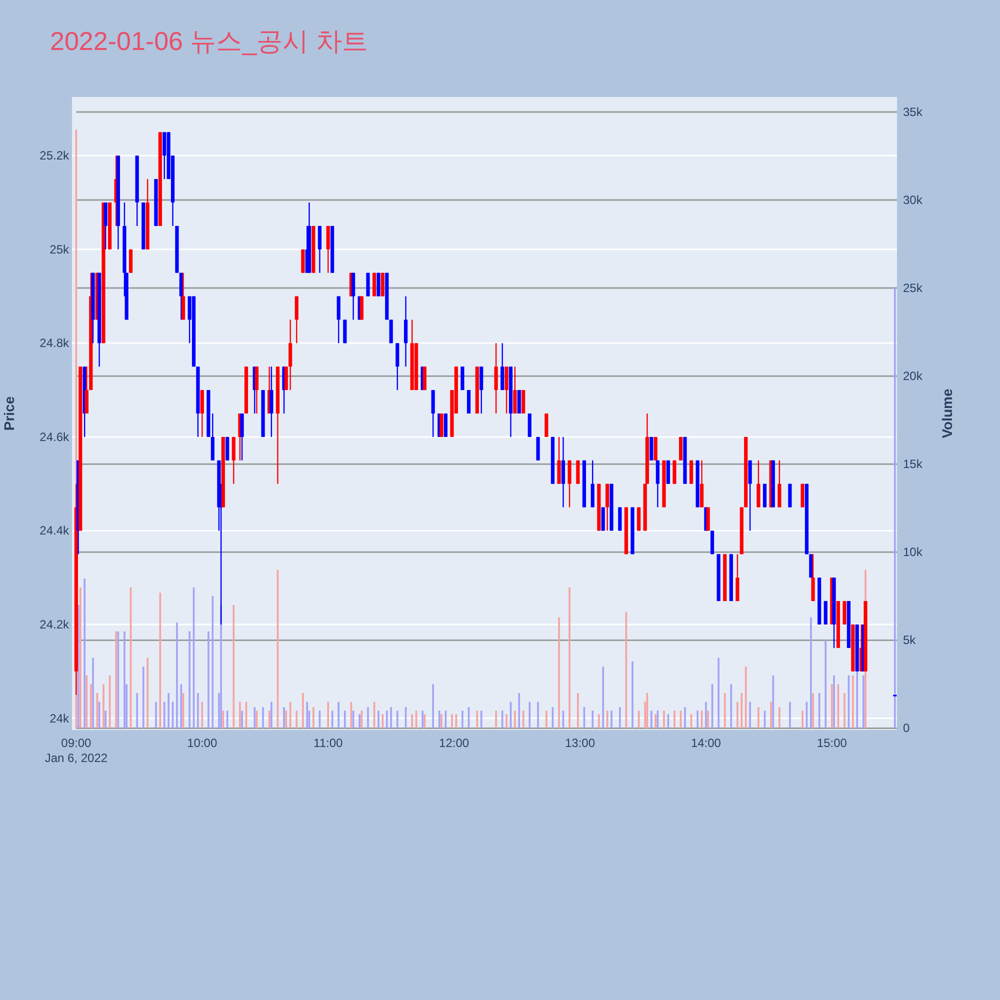 The height and width of the screenshot is (1000, 1000). Describe the element at coordinates (947, 413) in the screenshot. I see `y2-axis-title: Volume` at that location.